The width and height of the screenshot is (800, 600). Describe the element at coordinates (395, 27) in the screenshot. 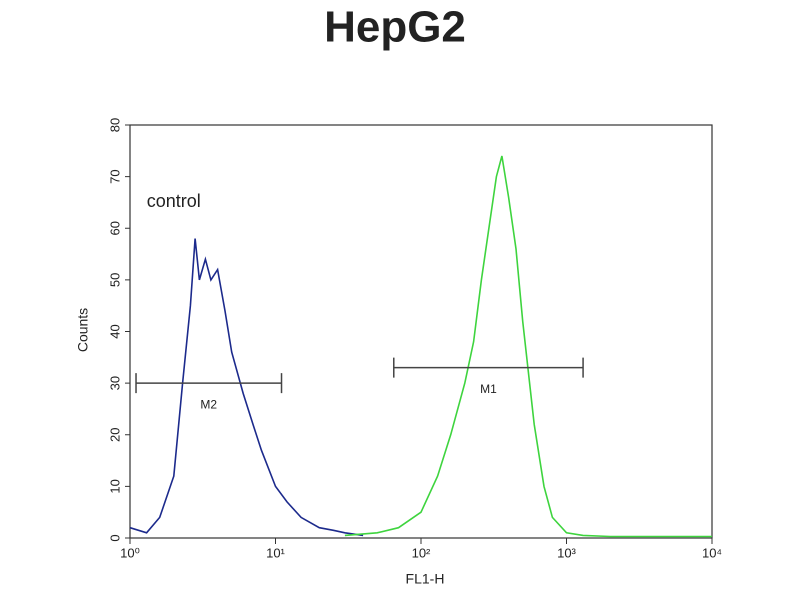

I see `chart-title: HepG2` at that location.